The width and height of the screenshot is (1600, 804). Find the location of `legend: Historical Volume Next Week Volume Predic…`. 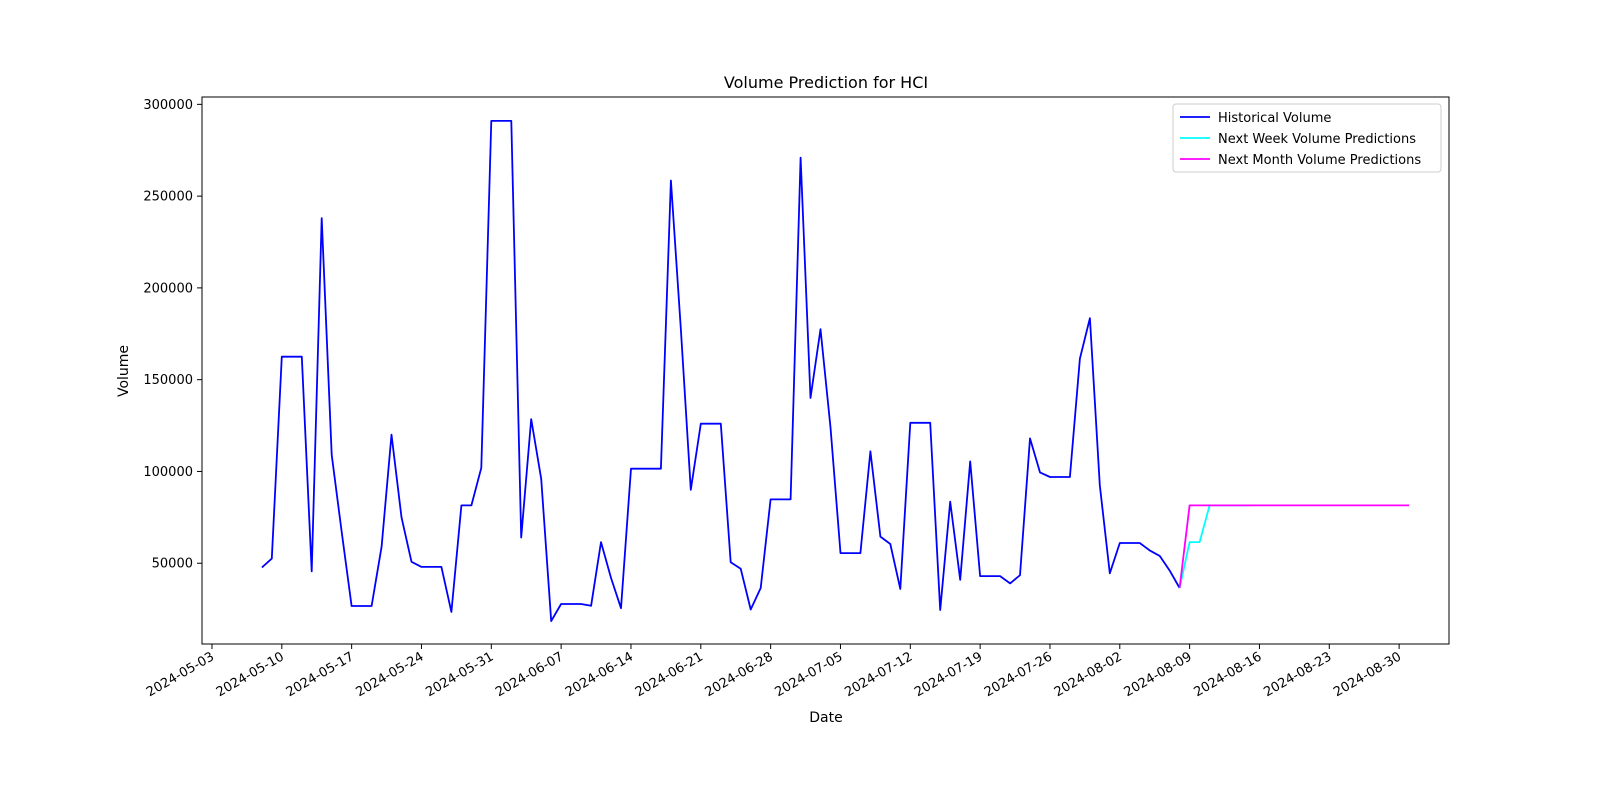

legend: Historical Volume Next Week Volume Predic… is located at coordinates (1307, 138).